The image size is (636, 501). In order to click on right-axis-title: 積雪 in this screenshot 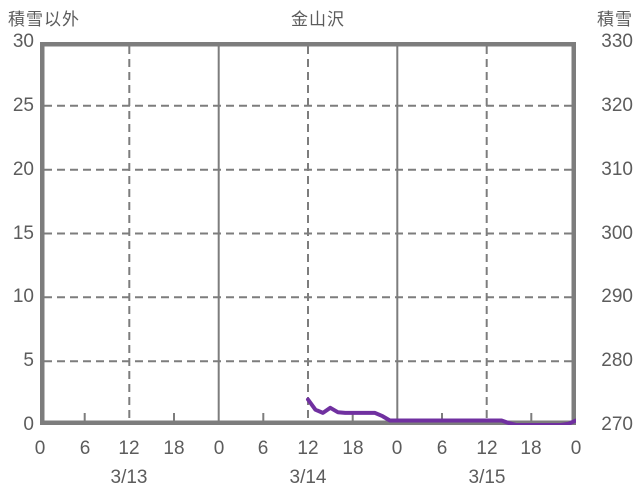, I will do `click(615, 19)`.